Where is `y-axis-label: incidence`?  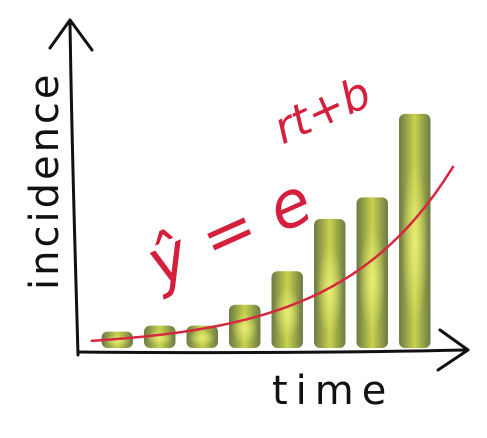 y-axis-label: incidence is located at coordinates (45, 180).